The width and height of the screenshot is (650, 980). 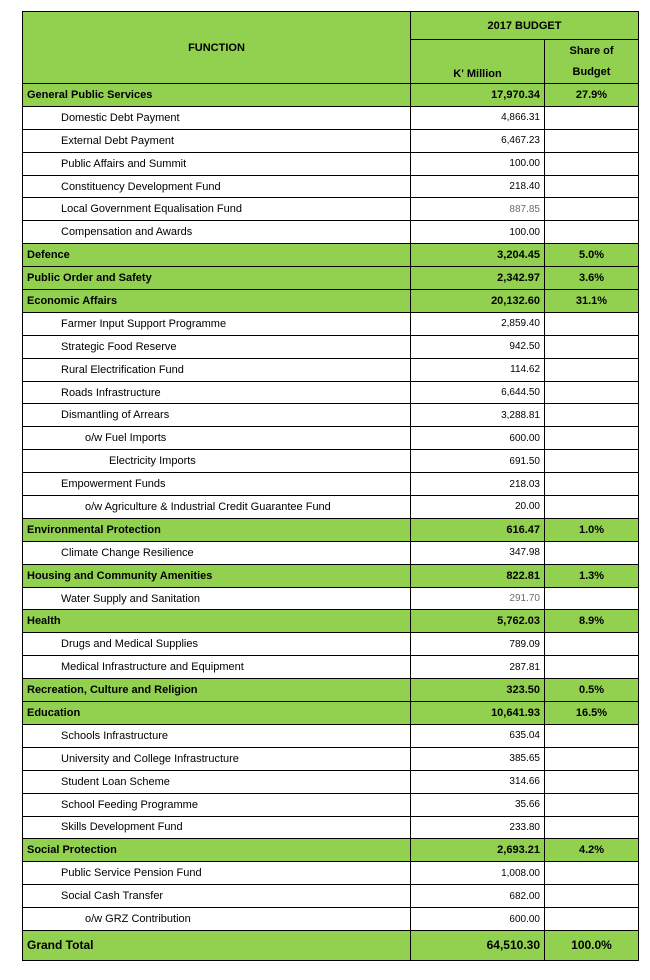 What do you see at coordinates (216, 873) in the screenshot?
I see `line-item-name: Public Service Pension Fund` at bounding box center [216, 873].